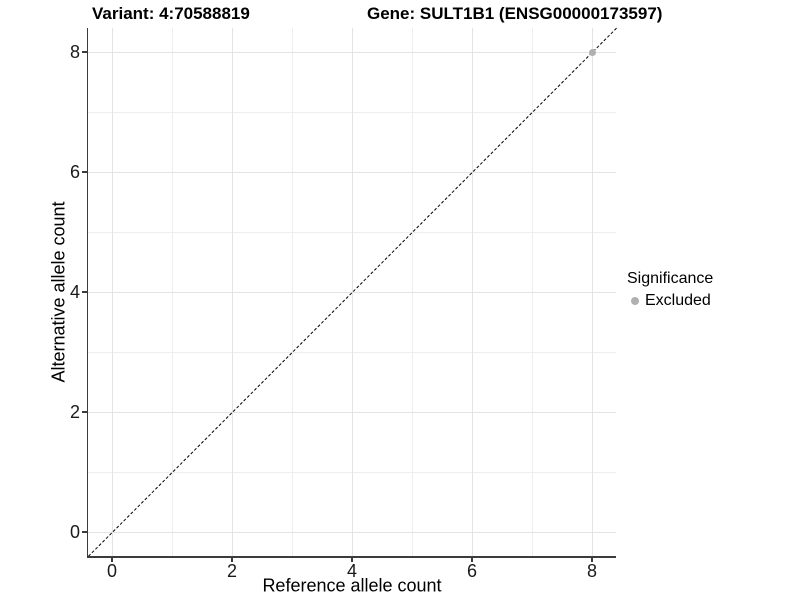 This screenshot has height=600, width=800. What do you see at coordinates (74, 51) in the screenshot?
I see `y-tick-label: 8` at bounding box center [74, 51].